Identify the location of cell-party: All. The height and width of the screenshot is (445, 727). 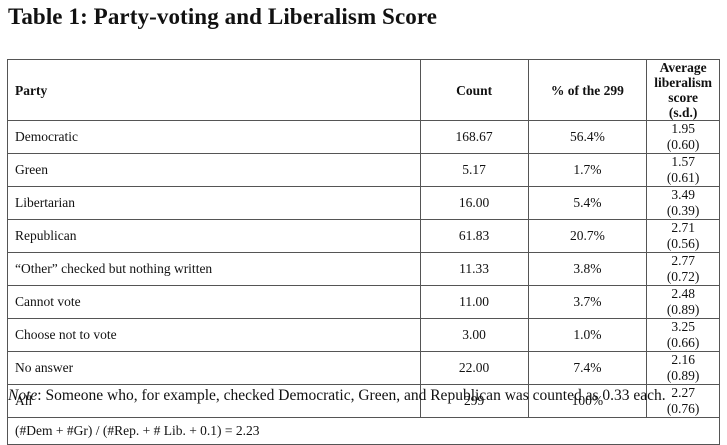
(214, 401).